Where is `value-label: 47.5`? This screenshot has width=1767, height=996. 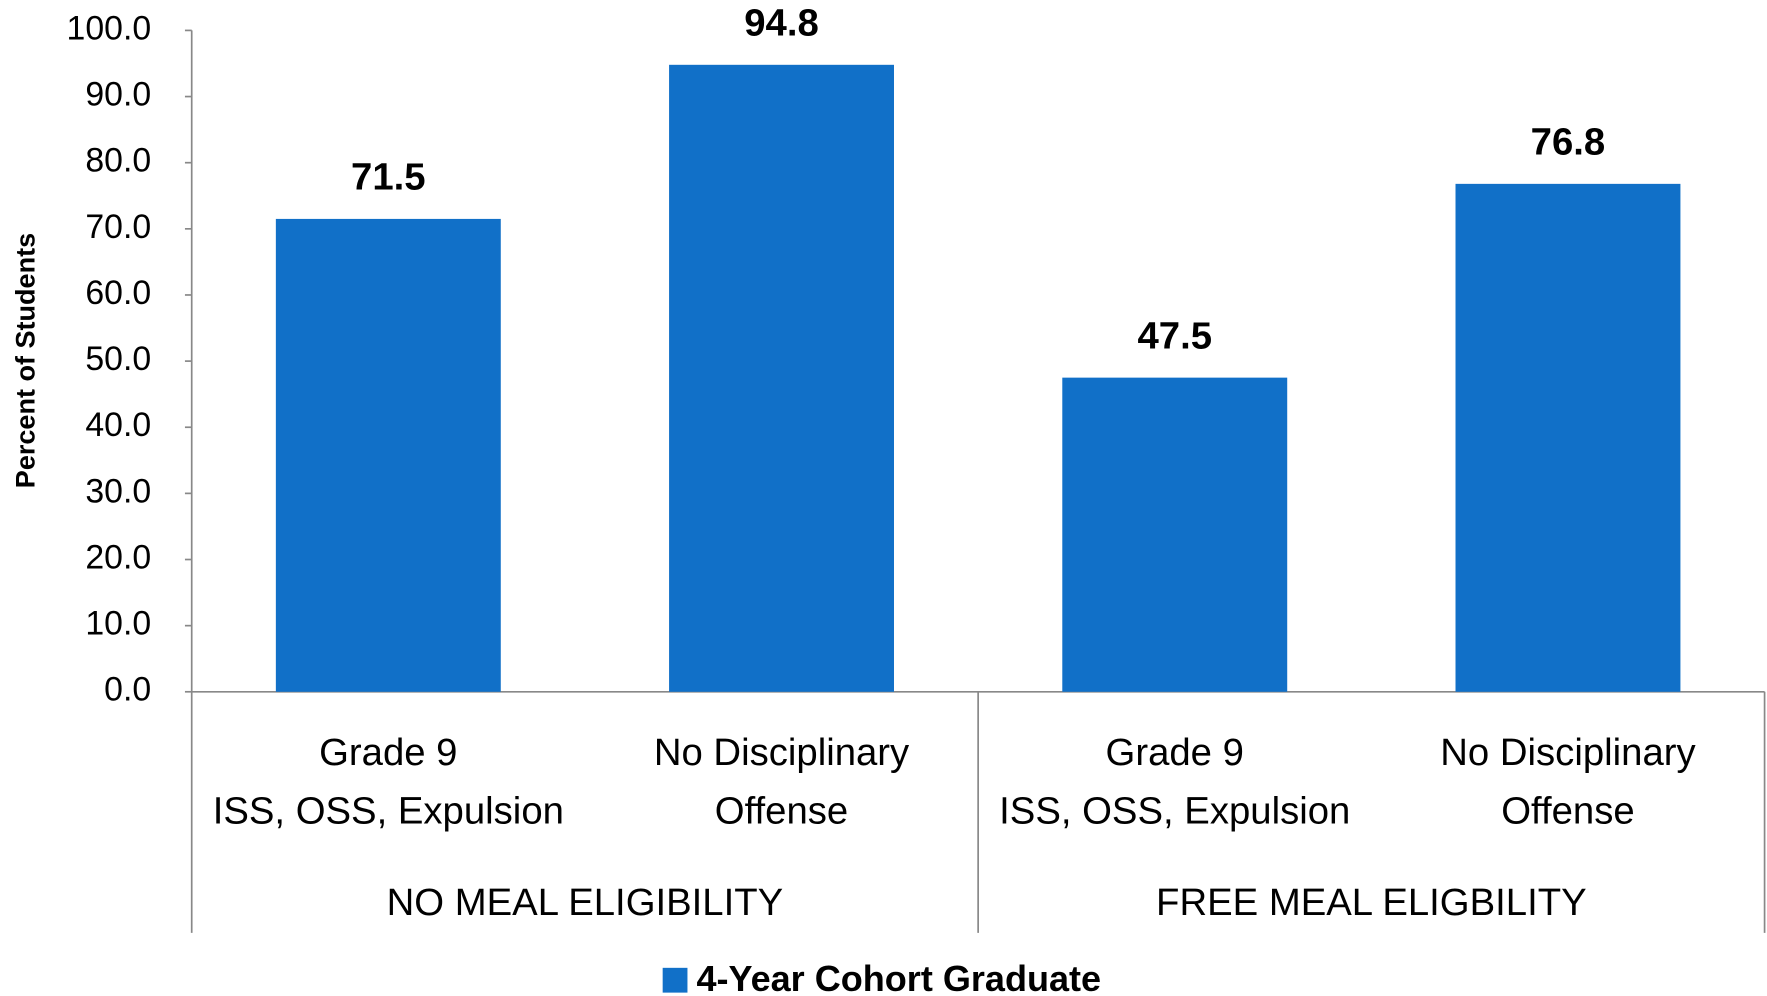
value-label: 47.5 is located at coordinates (1174, 335).